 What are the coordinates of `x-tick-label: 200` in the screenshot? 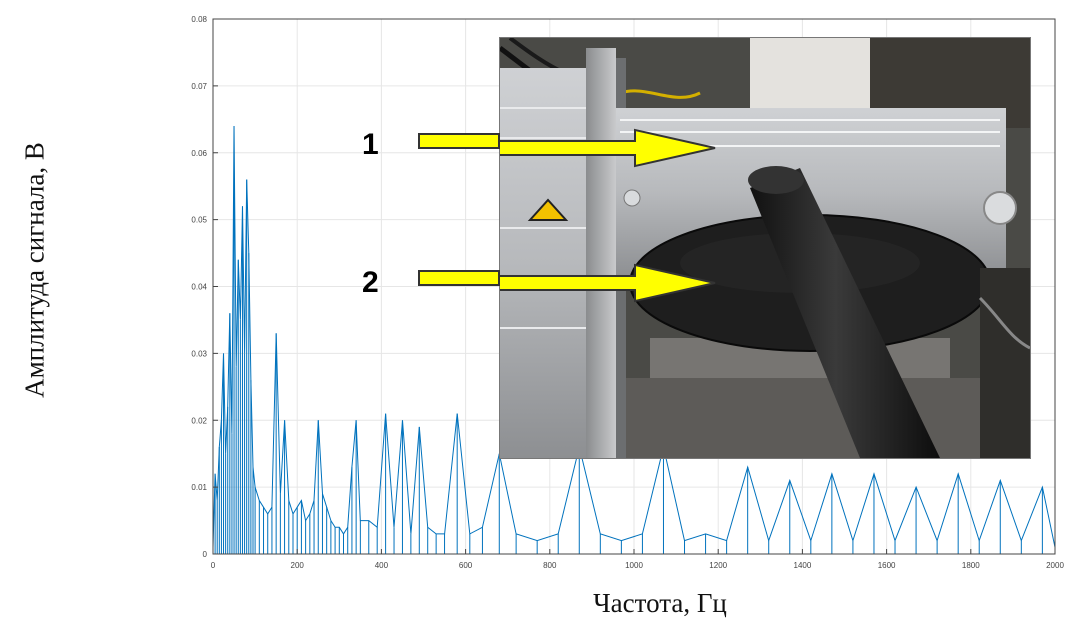 It's located at (298, 565).